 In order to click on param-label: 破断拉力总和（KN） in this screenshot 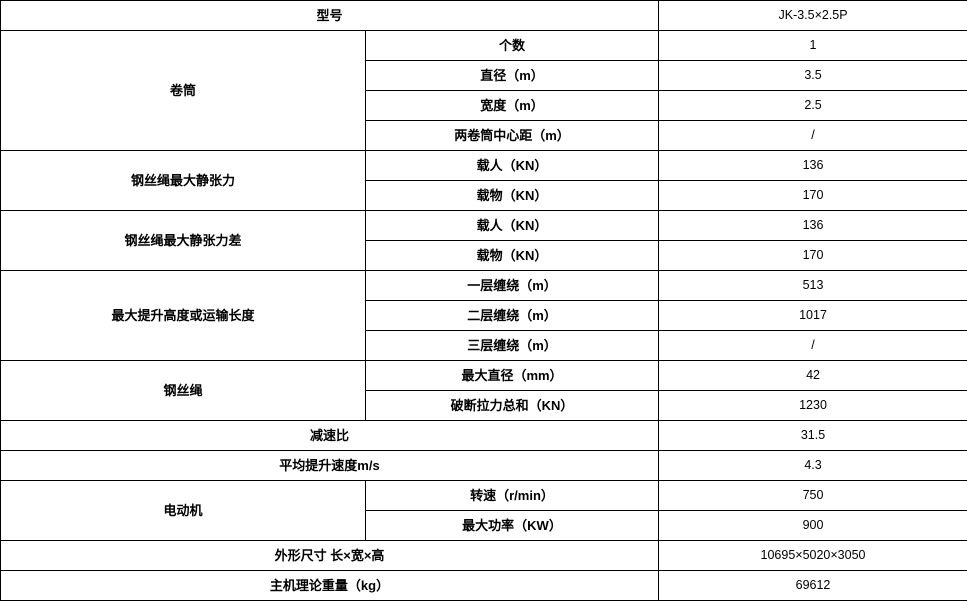, I will do `click(512, 405)`.